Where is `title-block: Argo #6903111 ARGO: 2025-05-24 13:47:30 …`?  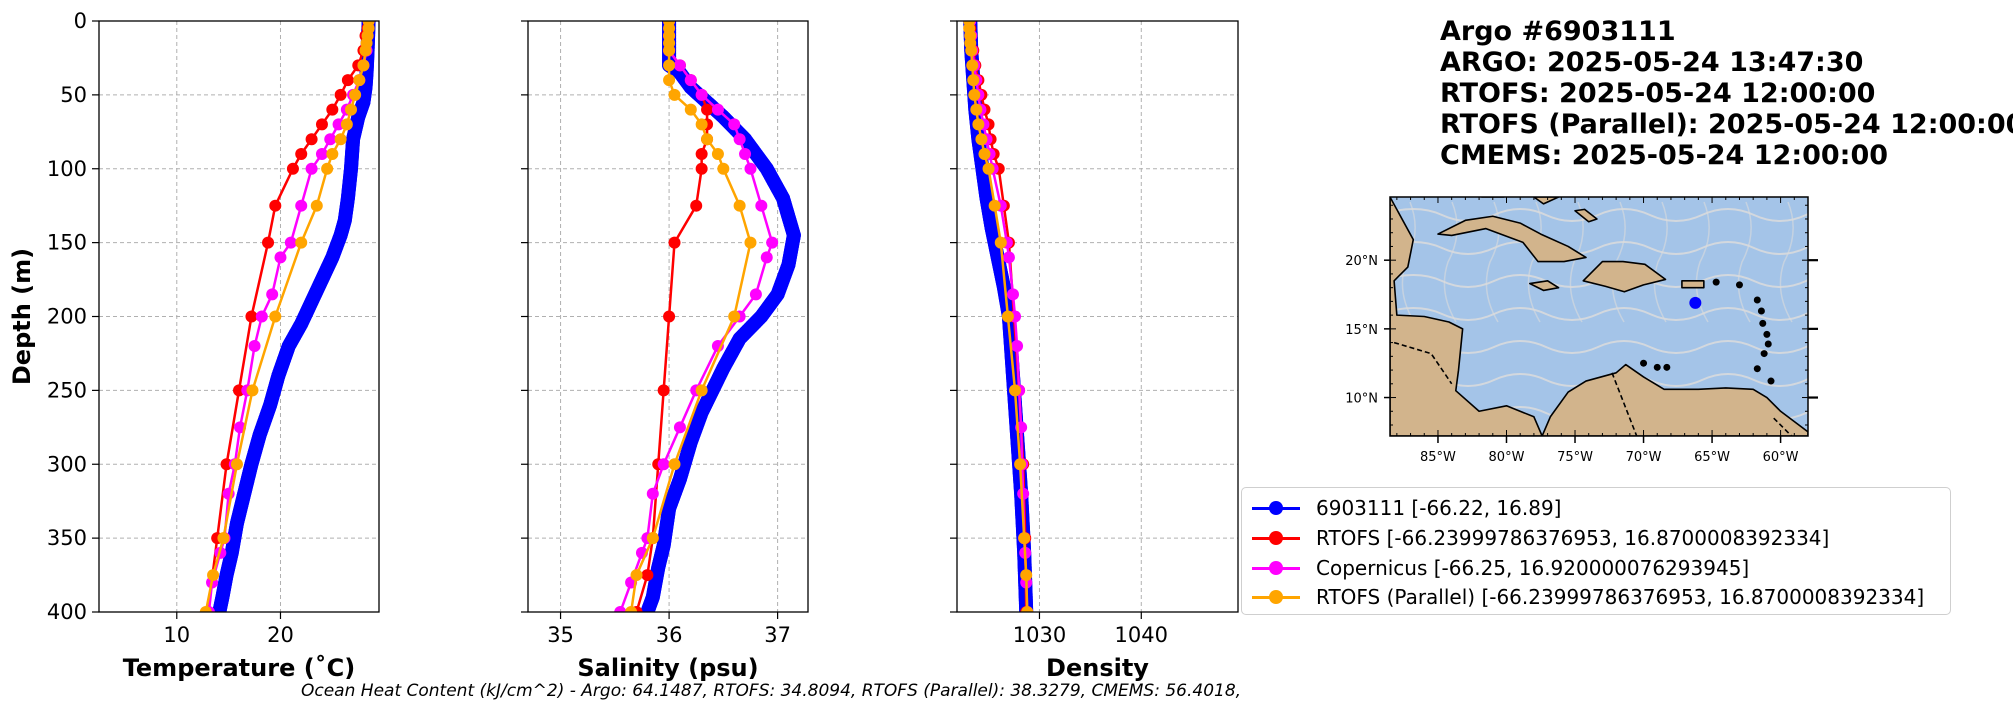 title-block: Argo #6903111 ARGO: 2025-05-24 13:47:30 … is located at coordinates (1726, 93).